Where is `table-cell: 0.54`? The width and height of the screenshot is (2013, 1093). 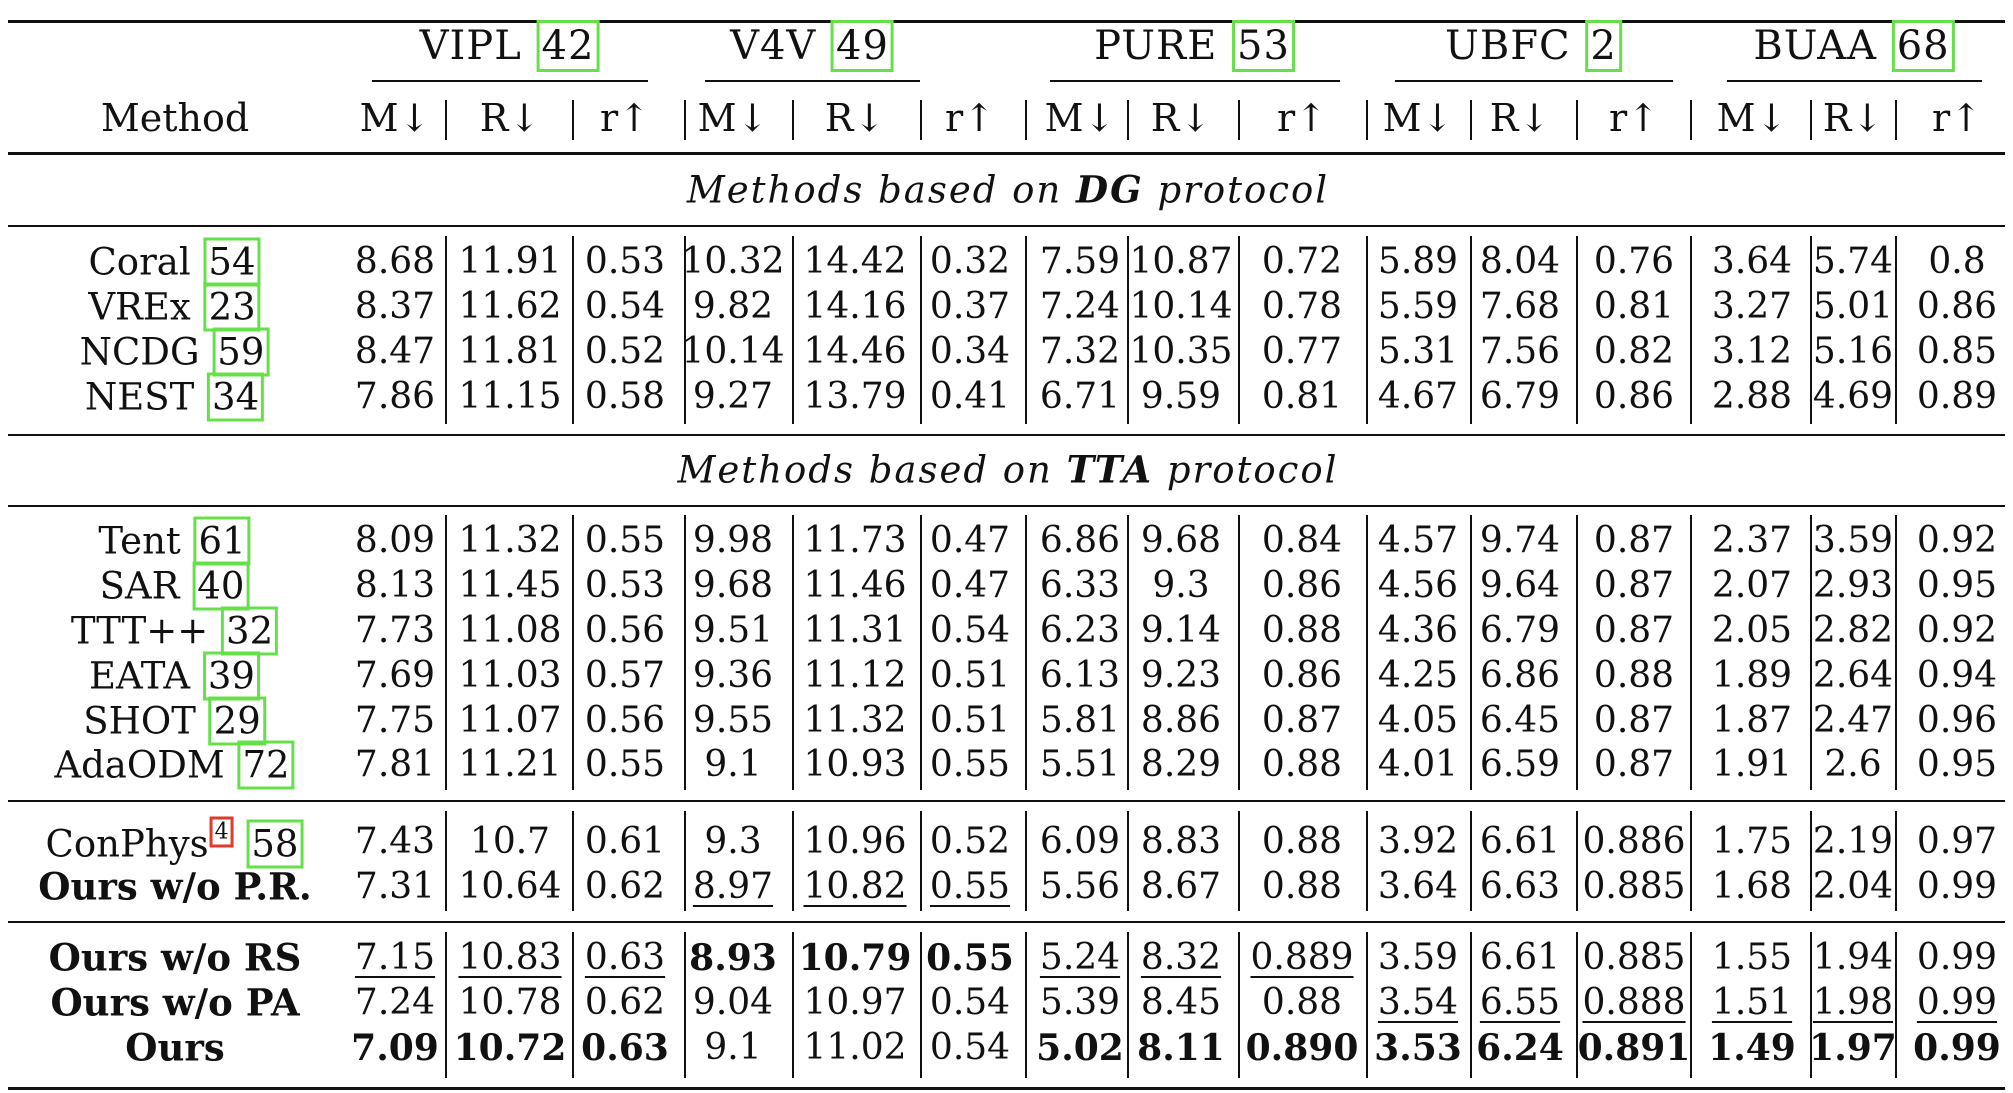 table-cell: 0.54 is located at coordinates (625, 306).